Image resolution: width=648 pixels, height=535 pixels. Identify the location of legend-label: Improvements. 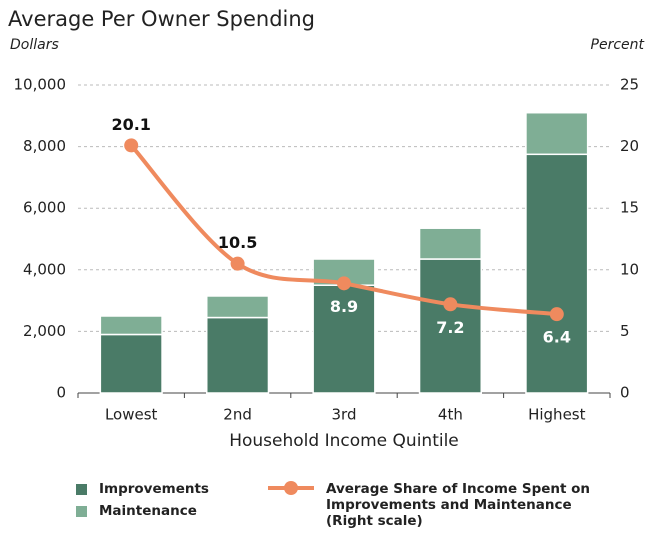
(154, 489).